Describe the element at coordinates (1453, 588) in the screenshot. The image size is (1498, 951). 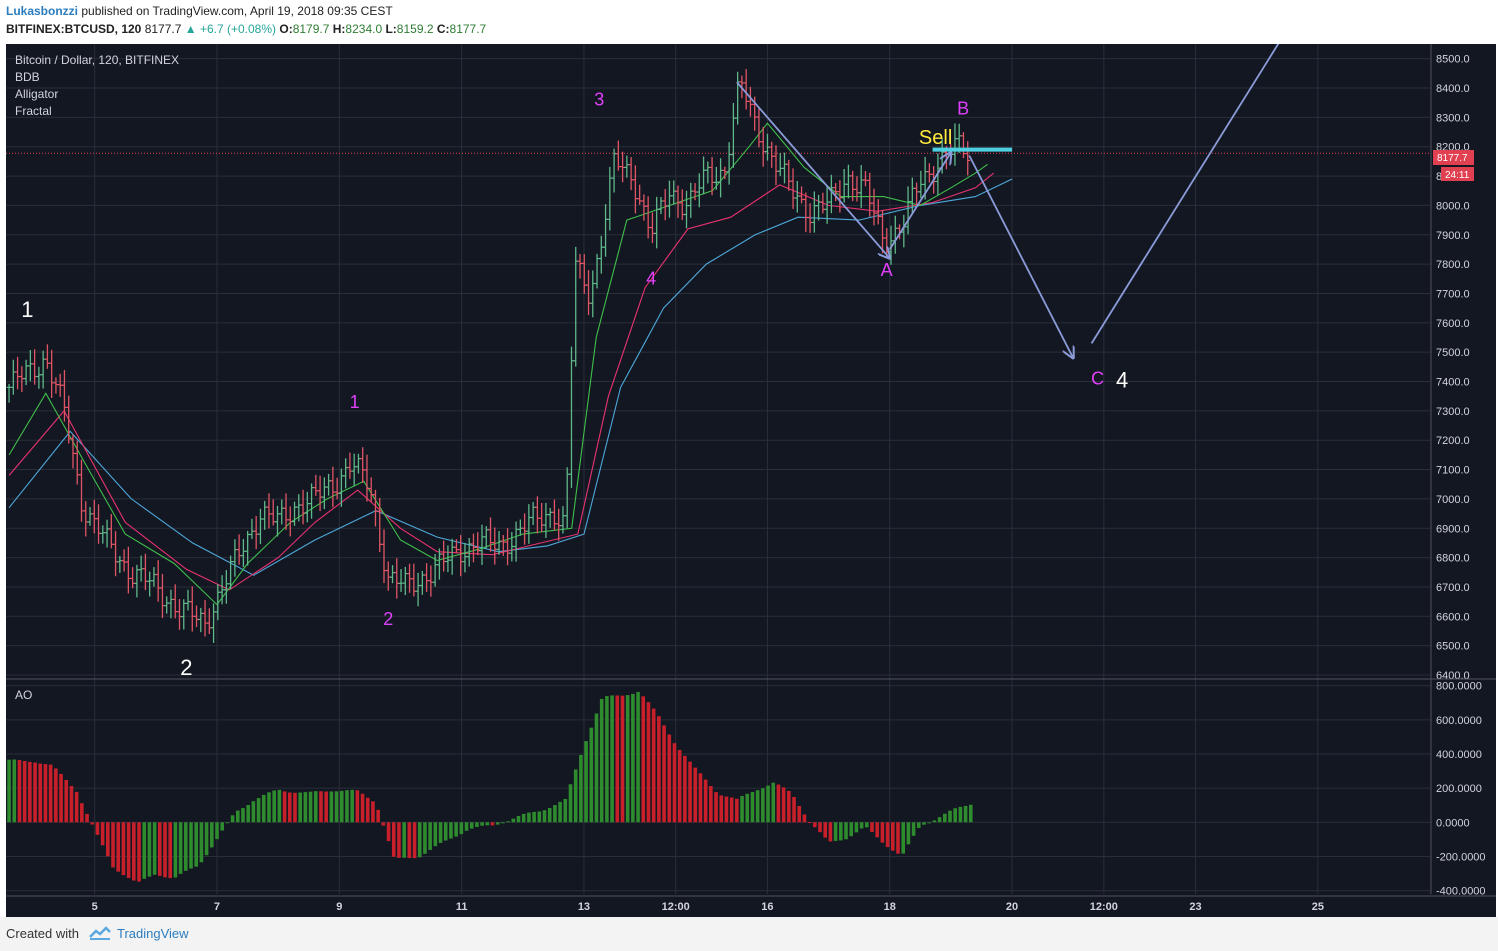
I see `price-tick-label: 6700.0` at that location.